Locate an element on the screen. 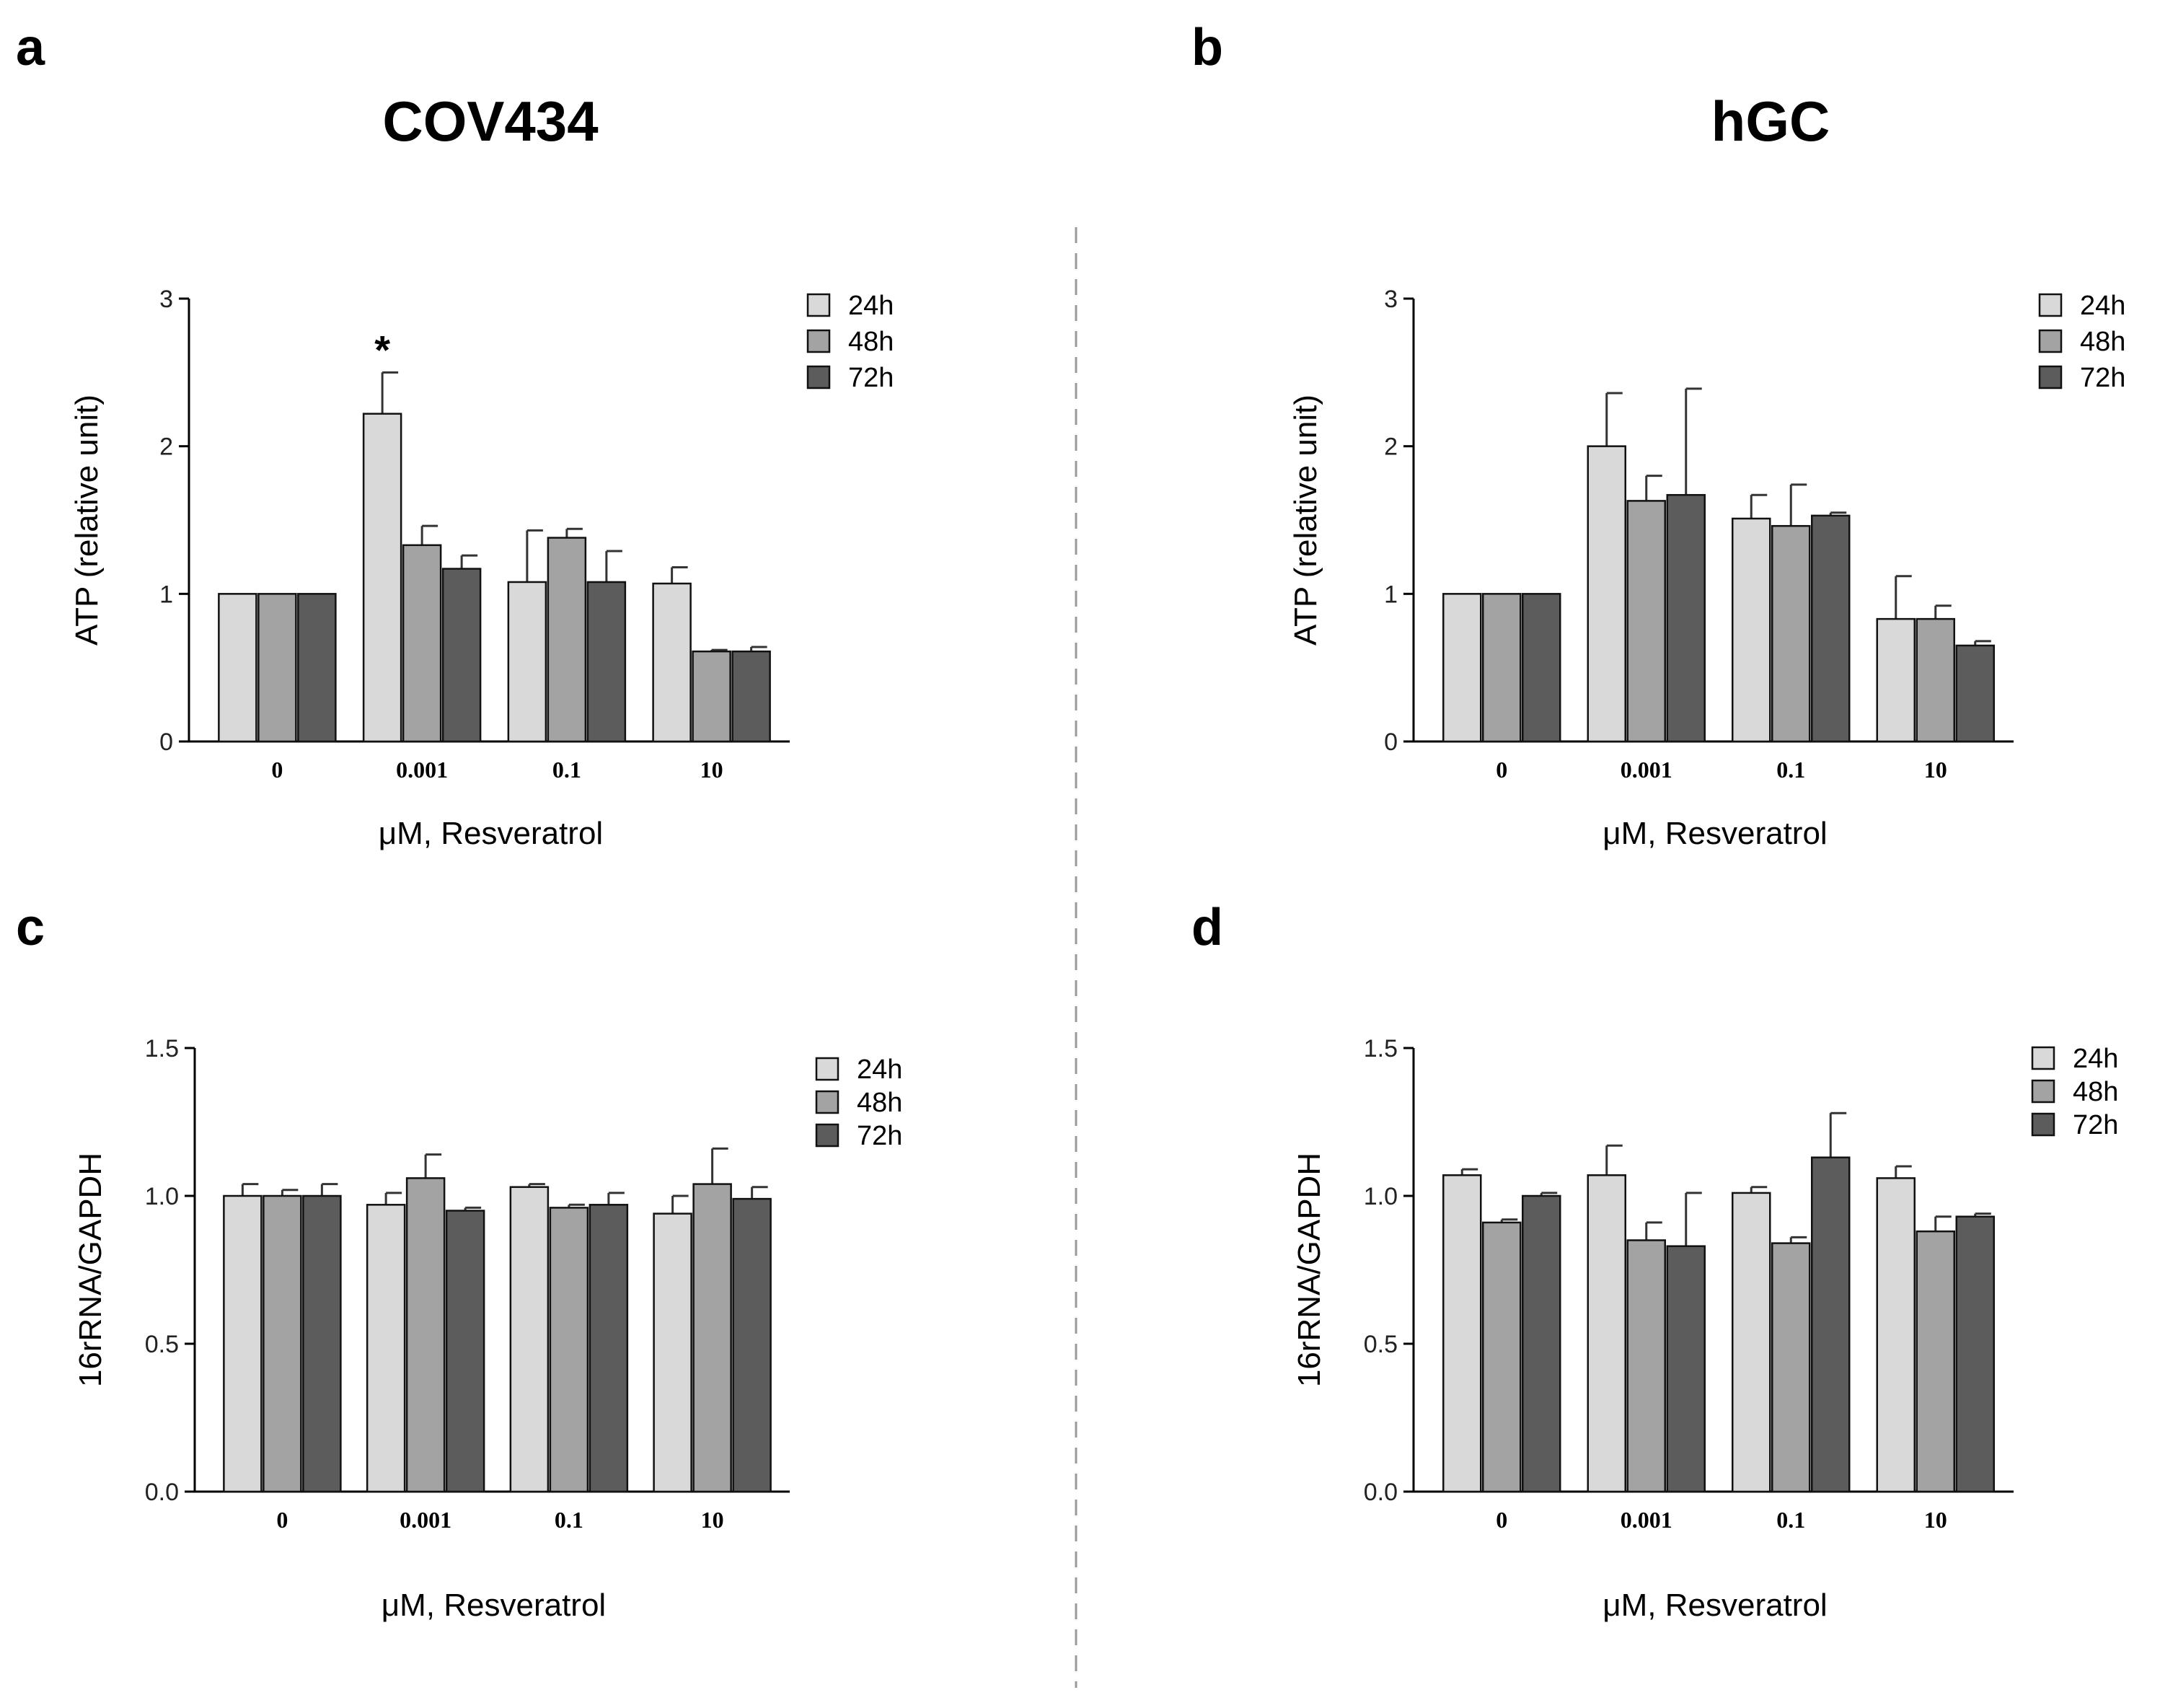  column-title-hgc: hGC is located at coordinates (1770, 121).